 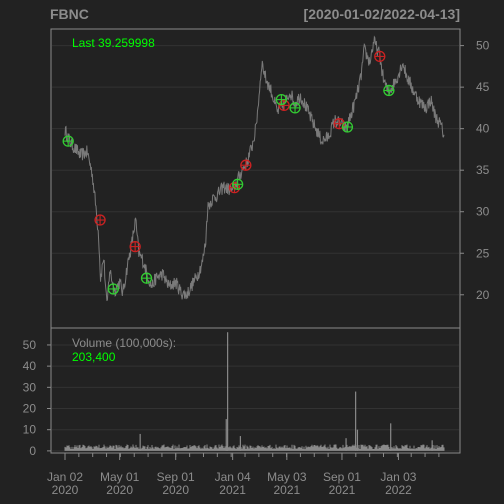 What do you see at coordinates (483, 87) in the screenshot?
I see `price-y-tick-label: 45` at bounding box center [483, 87].